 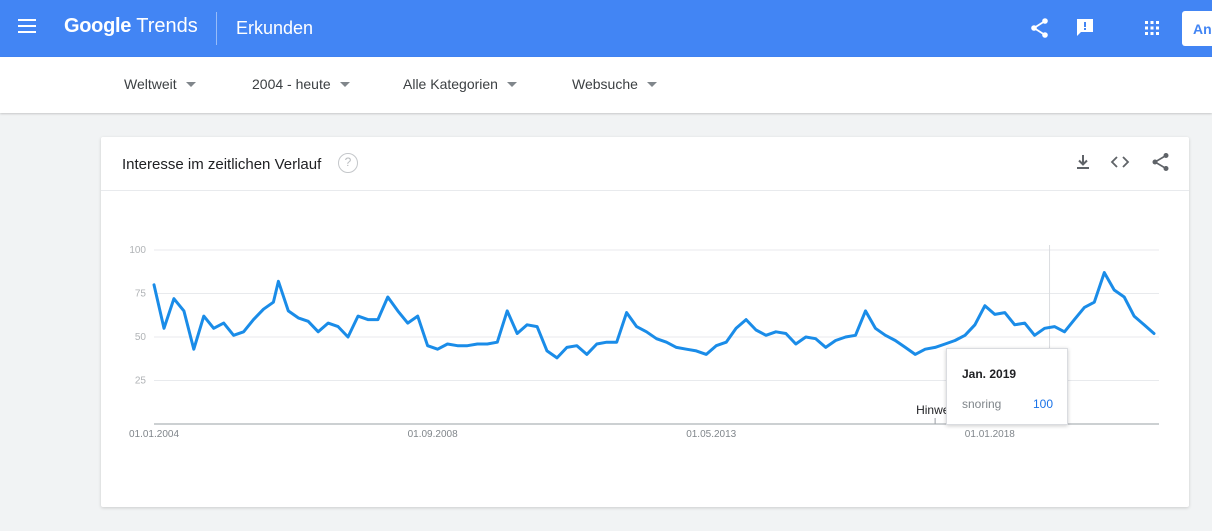 What do you see at coordinates (167, 26) in the screenshot?
I see `logo-trends-text: Trends` at bounding box center [167, 26].